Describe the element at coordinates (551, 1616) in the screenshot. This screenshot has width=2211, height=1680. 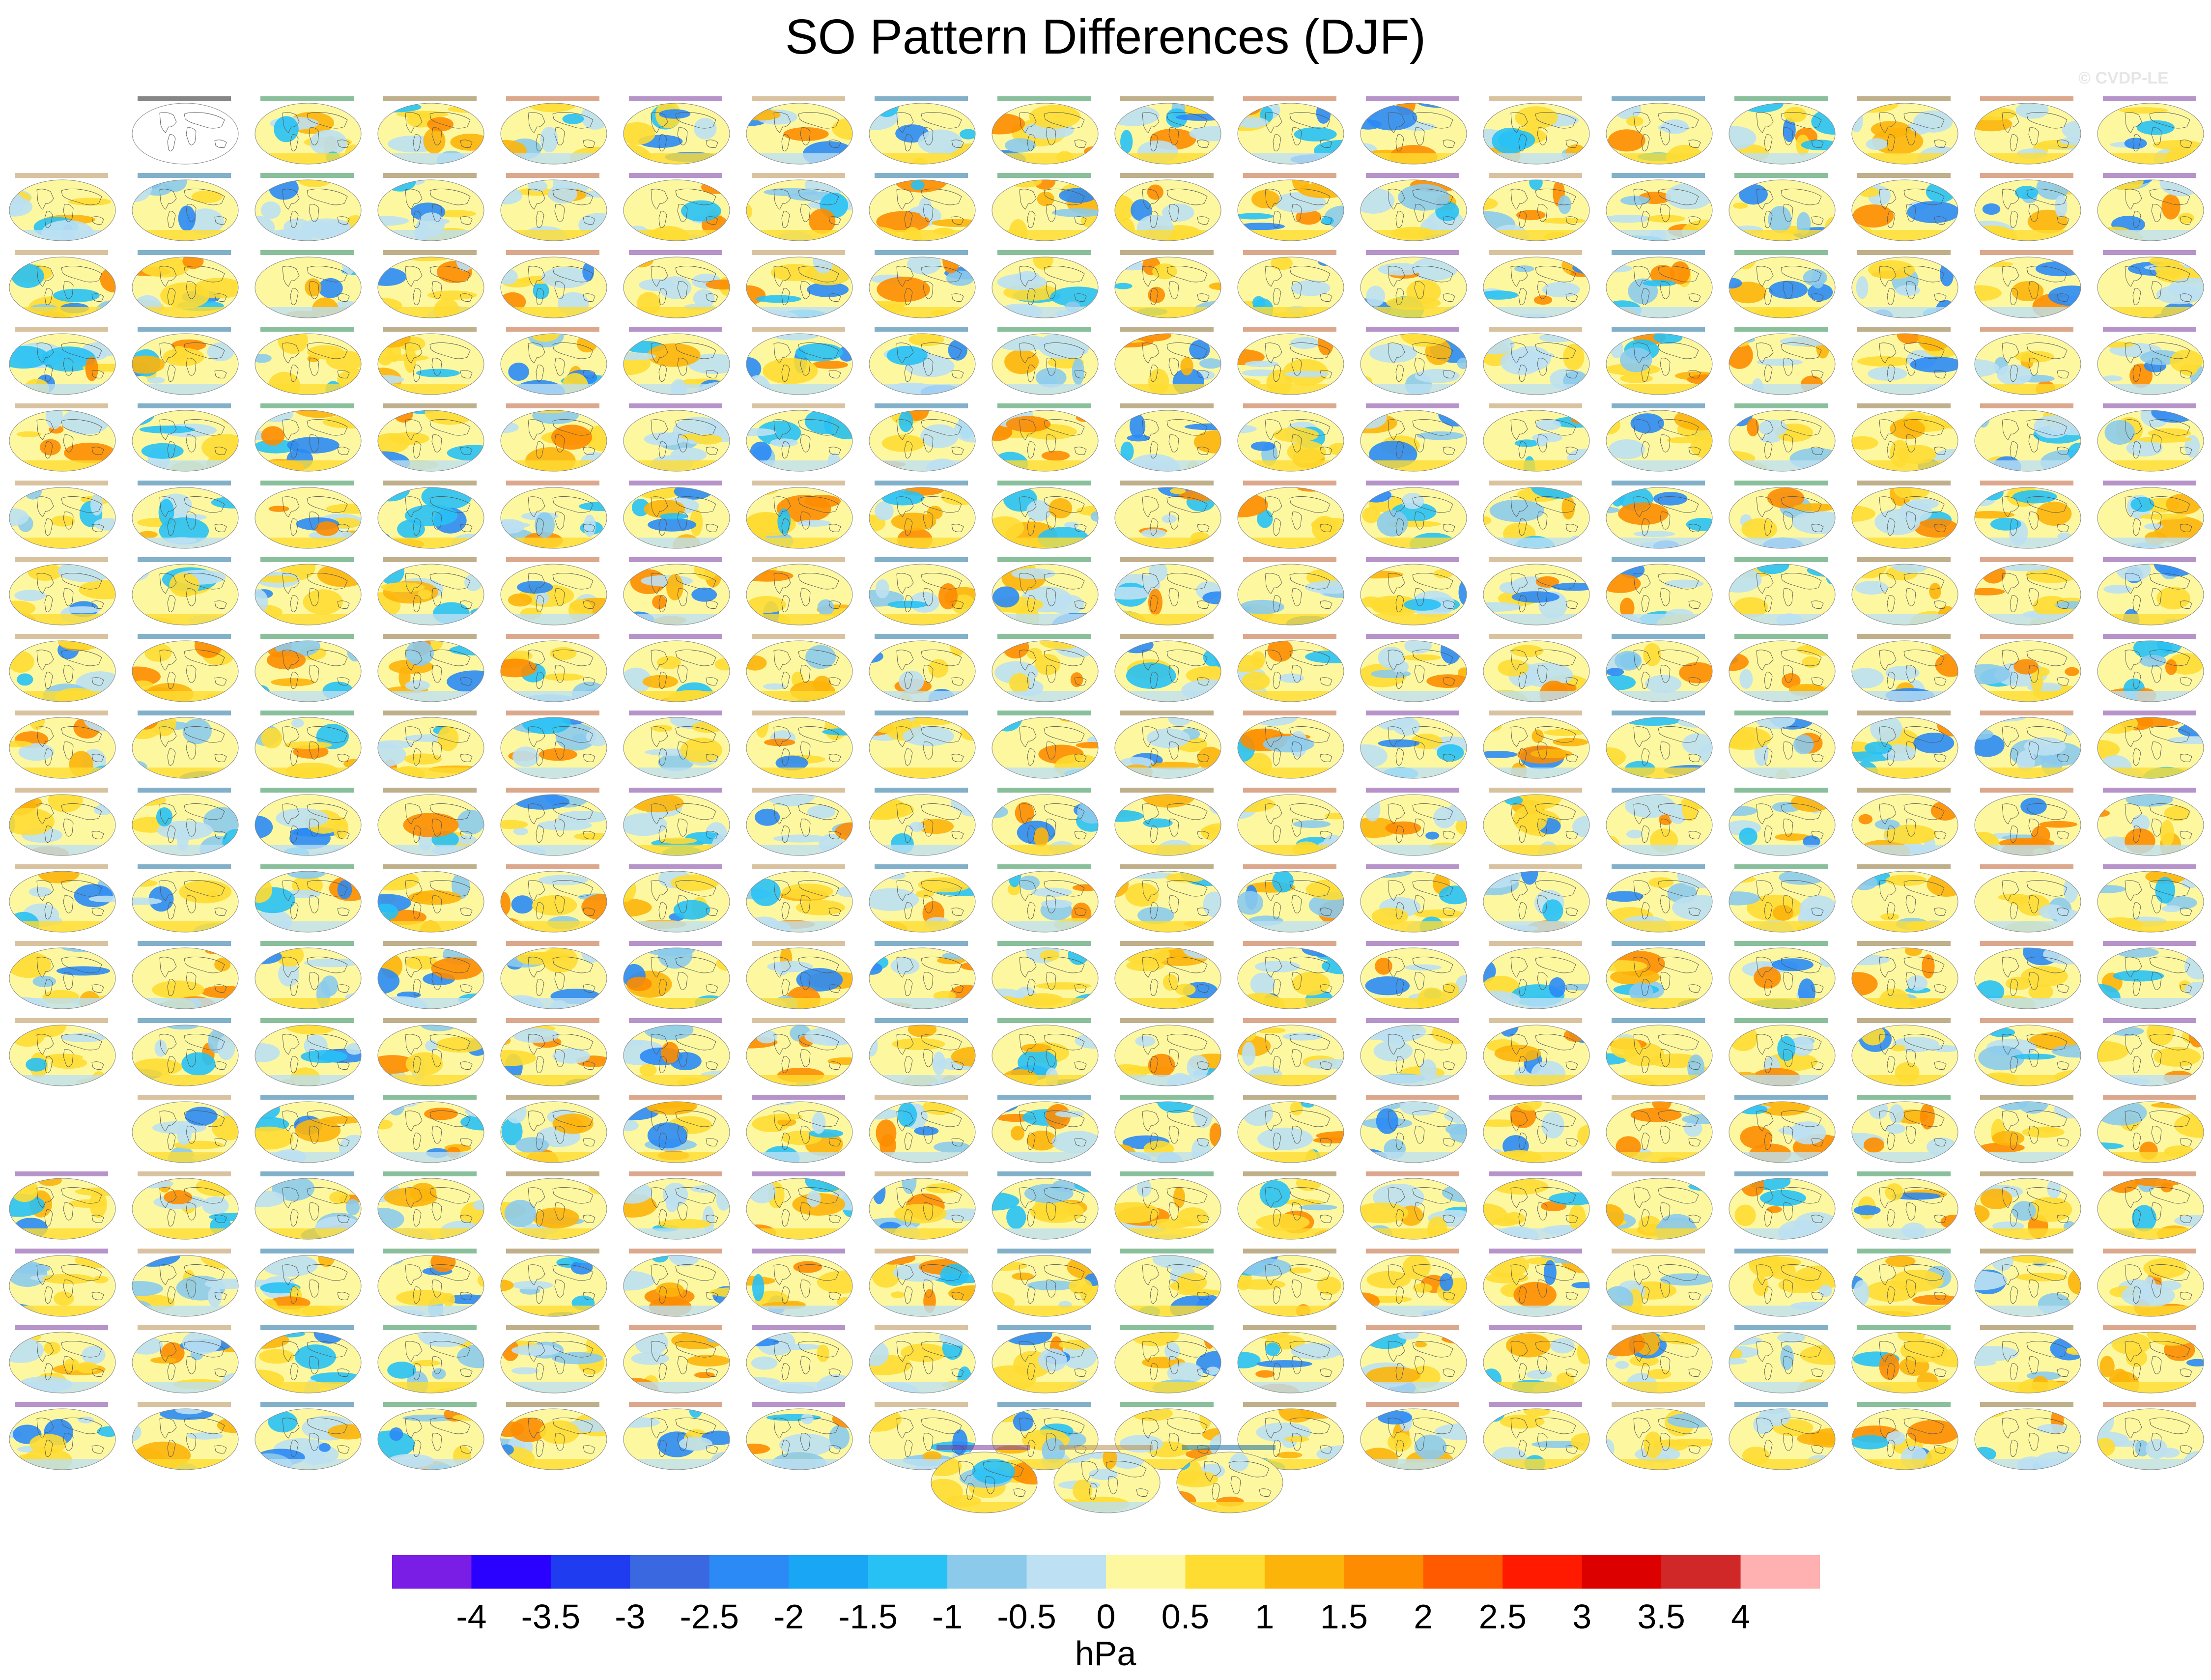
I see `colorbar-tick-label: -3.5` at that location.